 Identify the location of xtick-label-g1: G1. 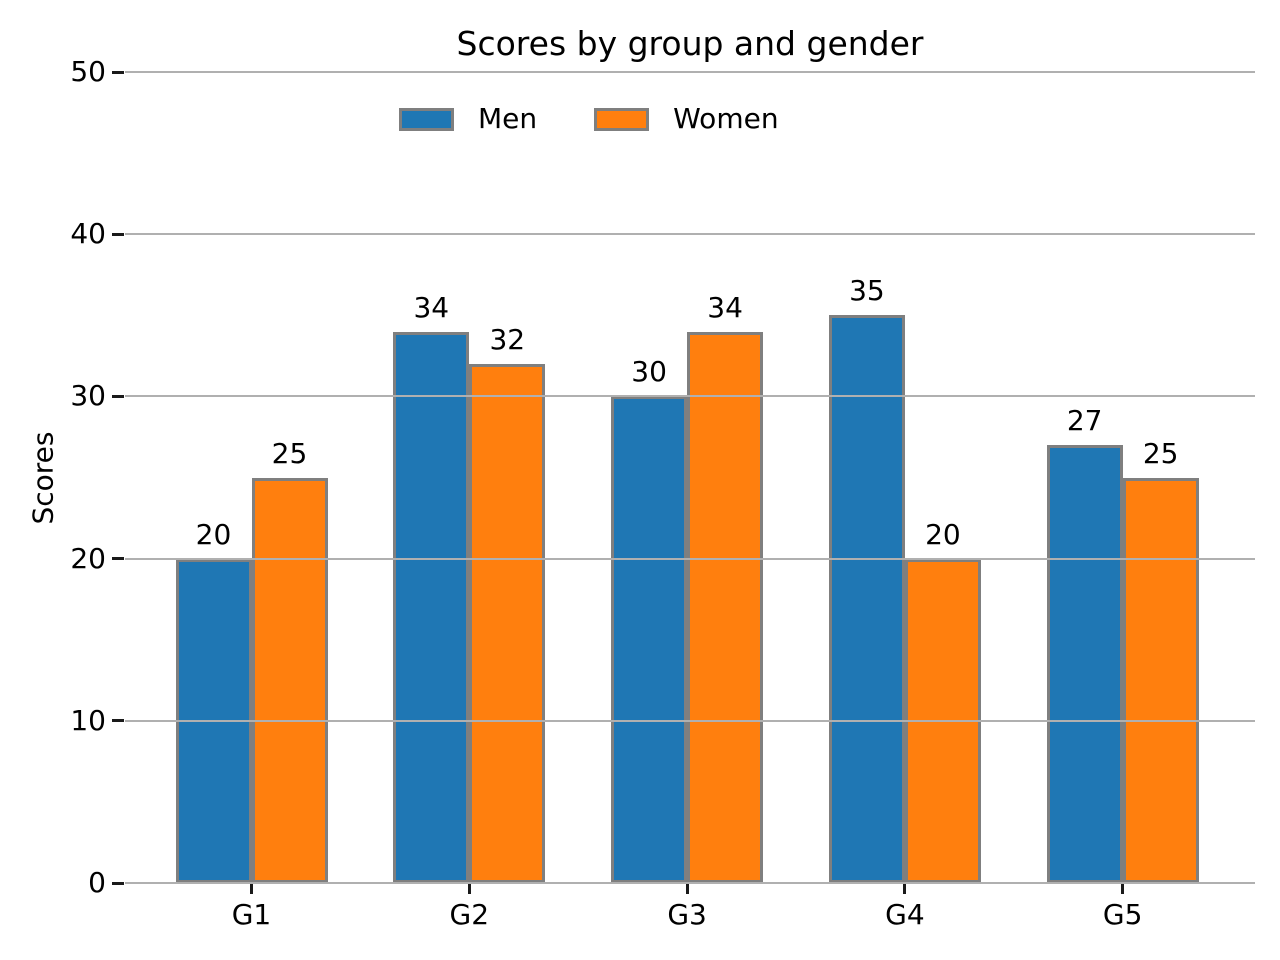
(251, 914).